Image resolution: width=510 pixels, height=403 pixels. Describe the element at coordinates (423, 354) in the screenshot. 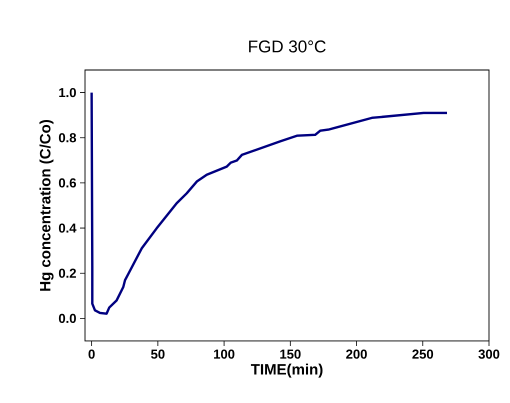

I see `x-tick-label: 250` at that location.